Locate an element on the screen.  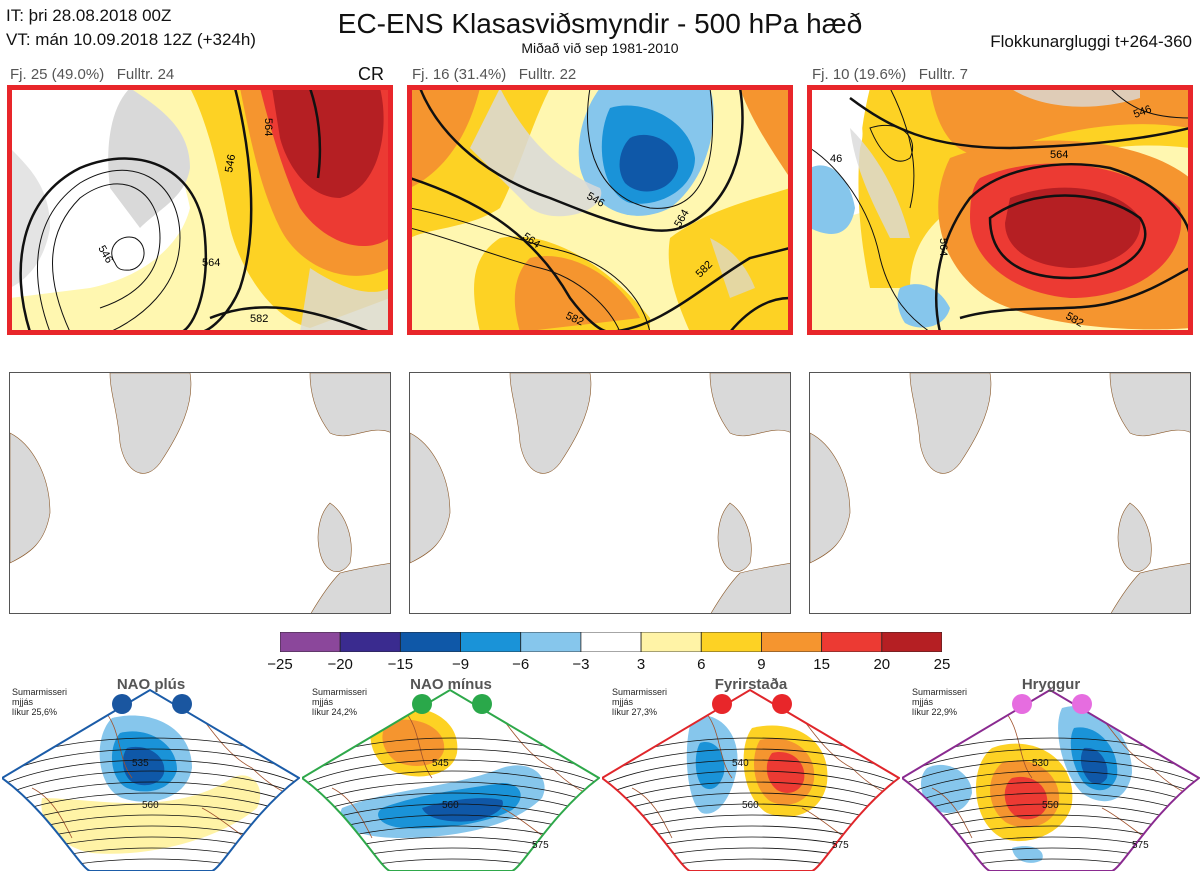
regime-name: NAO mínus is located at coordinates (451, 684).